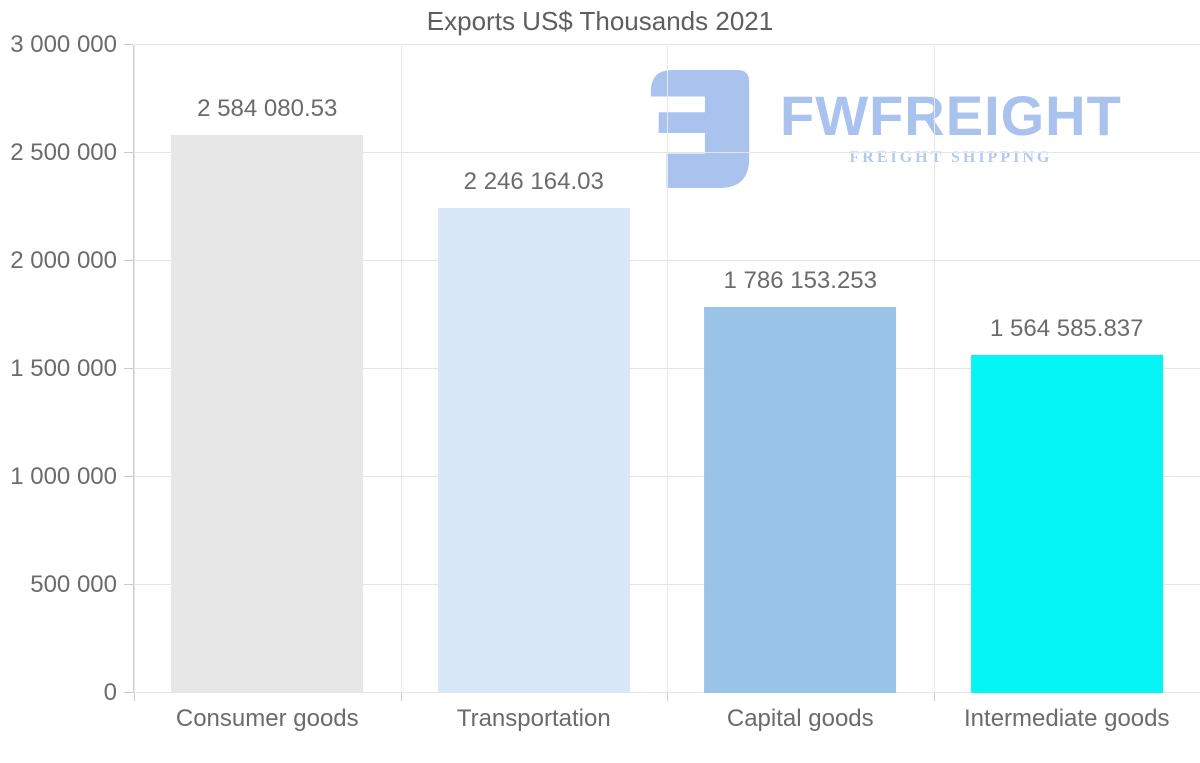  Describe the element at coordinates (1067, 718) in the screenshot. I see `x-axis-category-label: Intermediate goods` at that location.